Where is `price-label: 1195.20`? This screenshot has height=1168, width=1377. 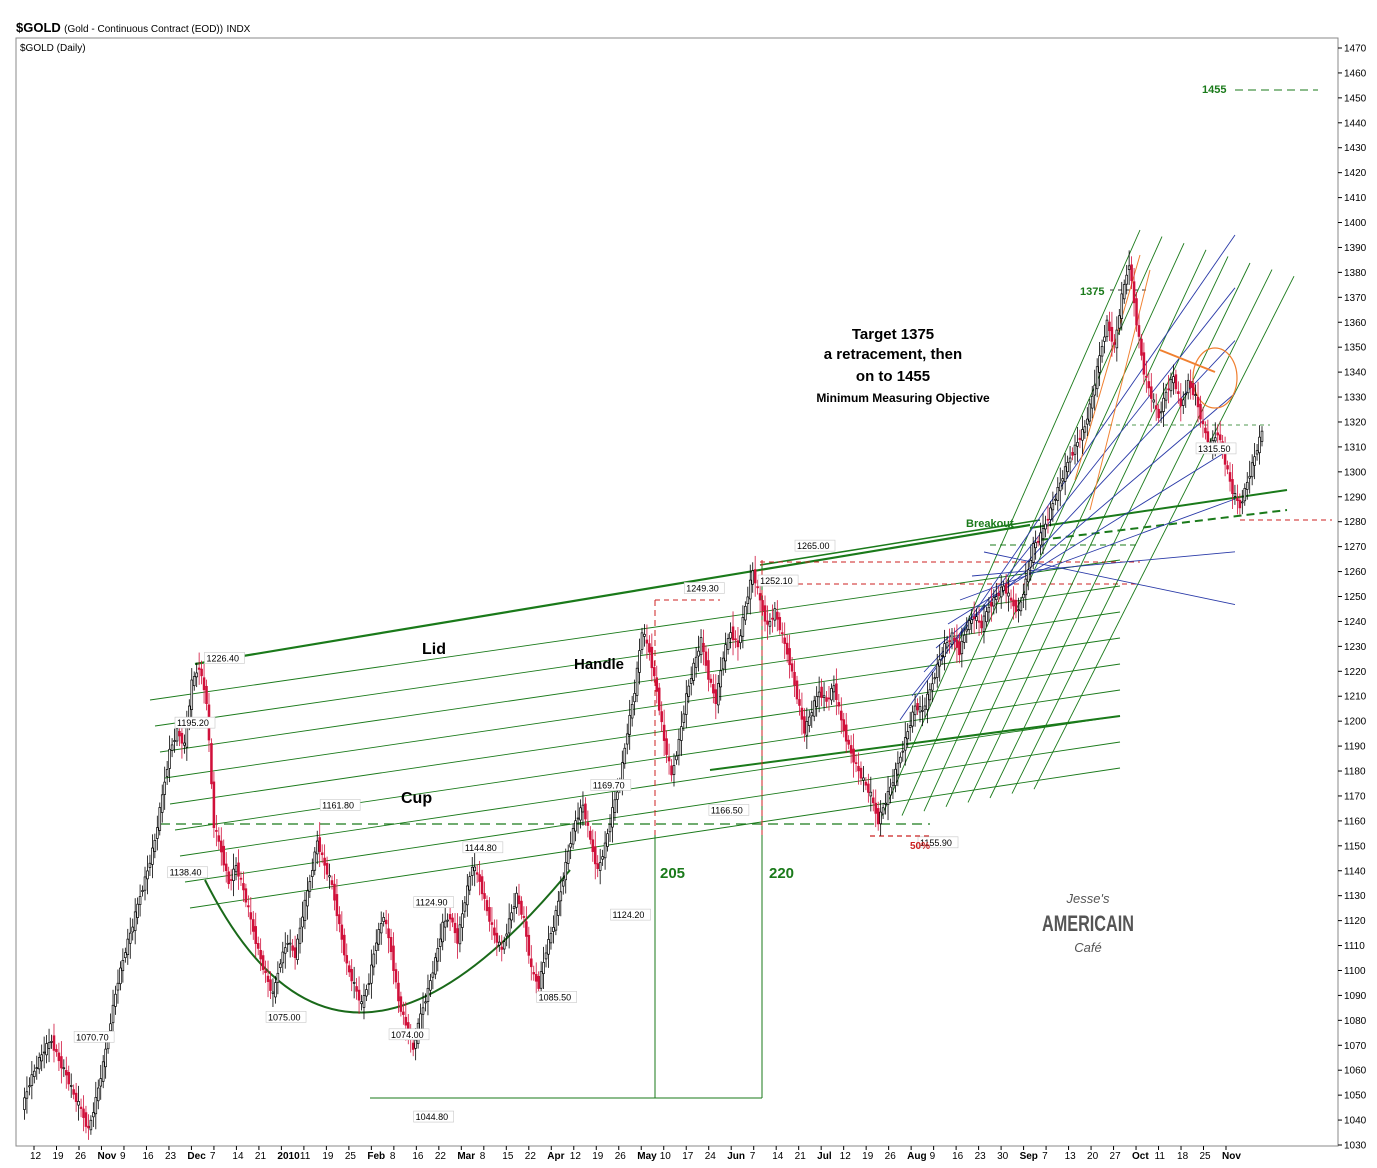
price-label: 1195.20 is located at coordinates (193, 723).